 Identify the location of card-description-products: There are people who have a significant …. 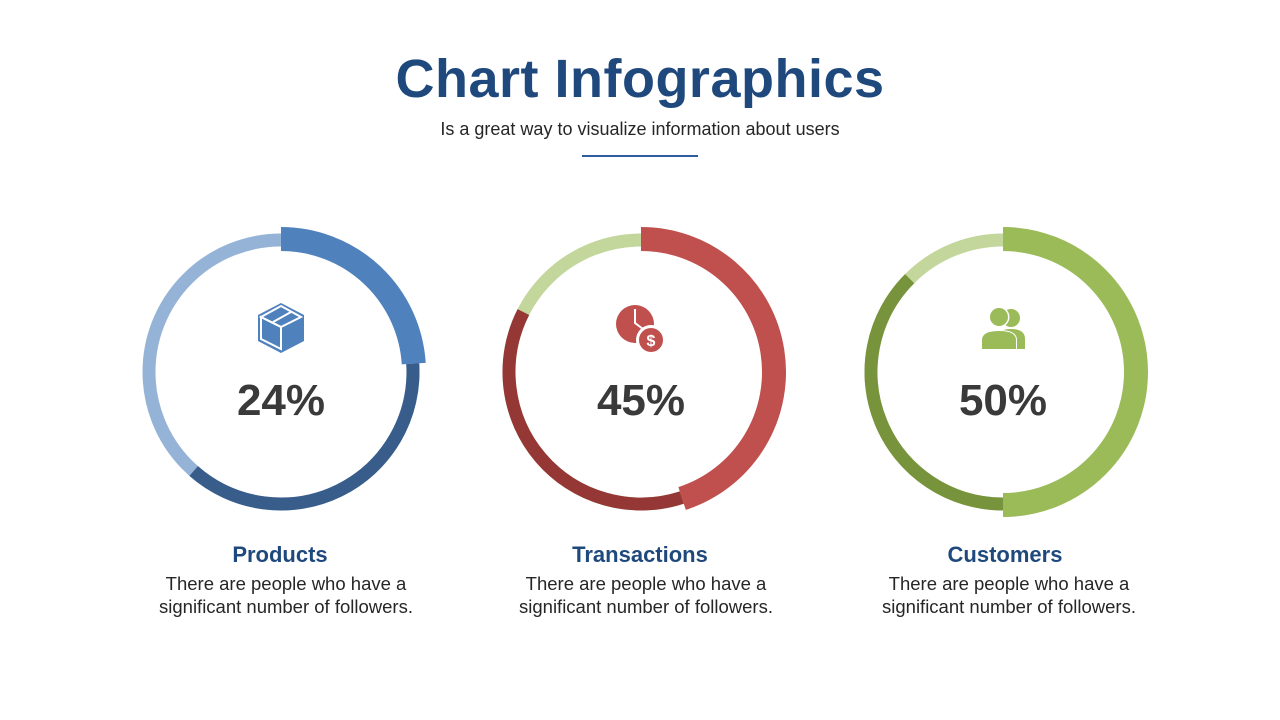
(286, 595).